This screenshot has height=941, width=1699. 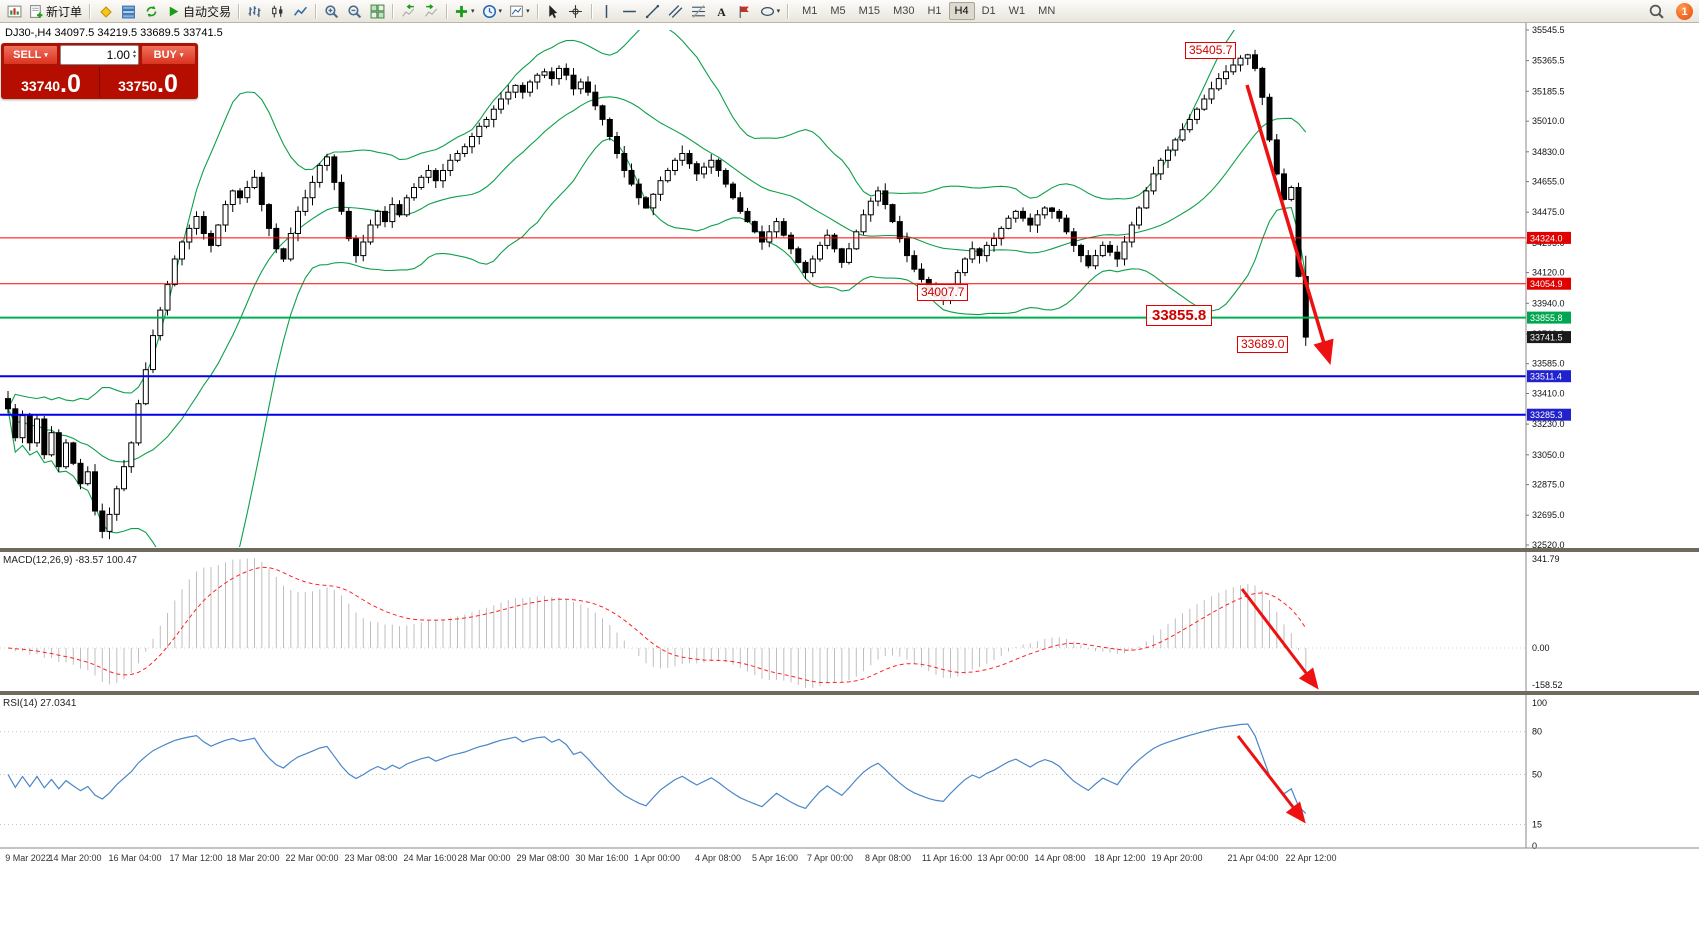 What do you see at coordinates (277, 11) in the screenshot?
I see `candles-chart-button` at bounding box center [277, 11].